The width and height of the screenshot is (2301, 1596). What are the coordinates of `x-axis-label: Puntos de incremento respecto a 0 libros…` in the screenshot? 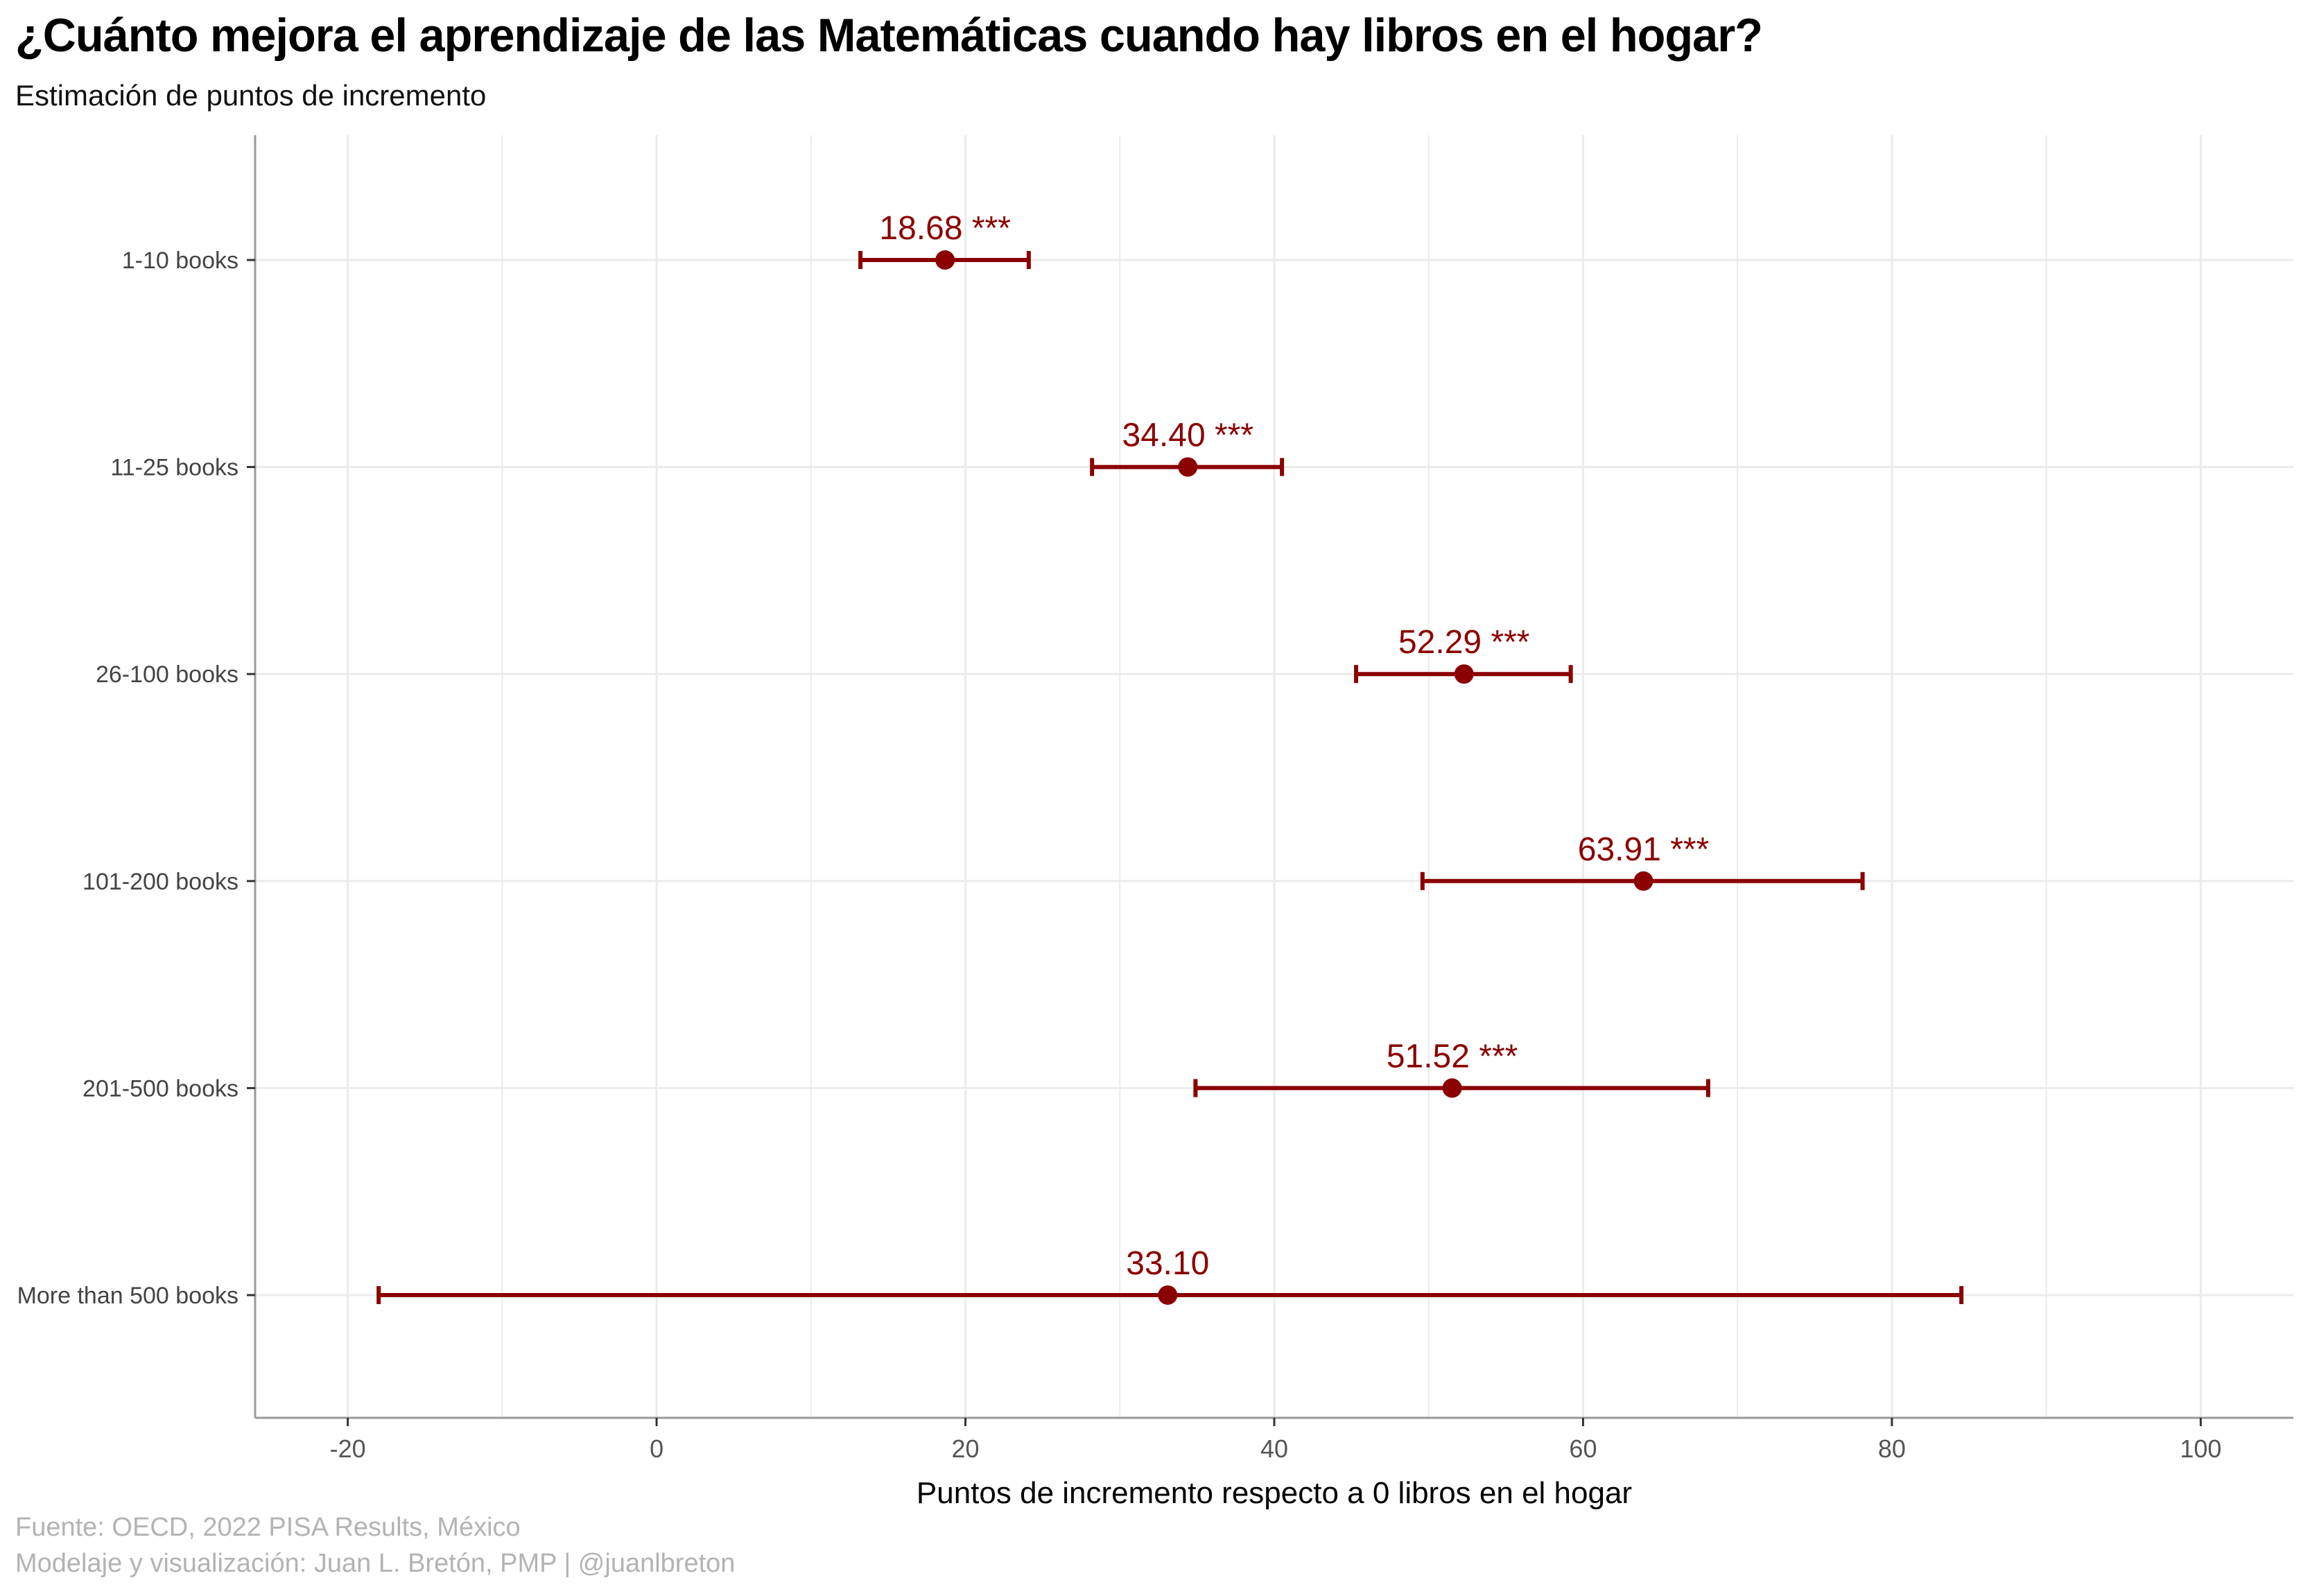 It's located at (1274, 1493).